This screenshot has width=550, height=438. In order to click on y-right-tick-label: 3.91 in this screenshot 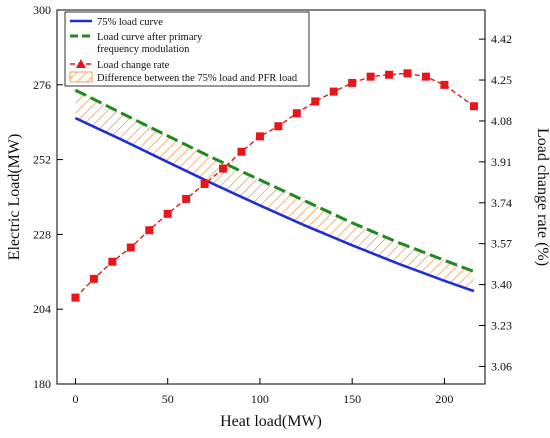, I will do `click(501, 162)`.